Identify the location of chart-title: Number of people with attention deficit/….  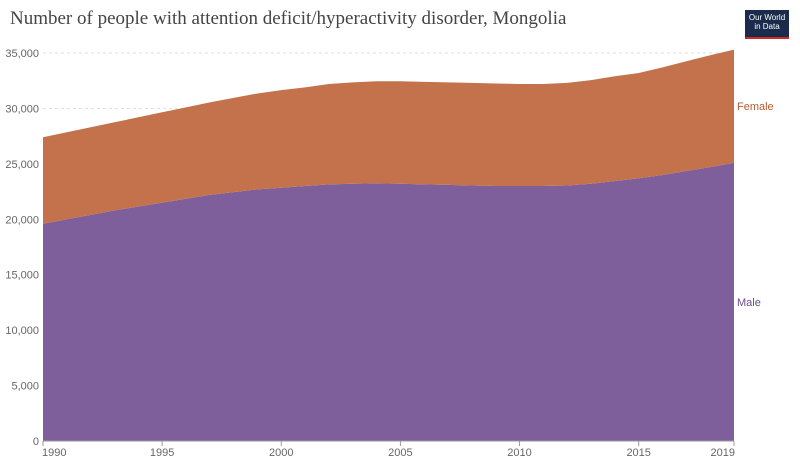
(288, 18).